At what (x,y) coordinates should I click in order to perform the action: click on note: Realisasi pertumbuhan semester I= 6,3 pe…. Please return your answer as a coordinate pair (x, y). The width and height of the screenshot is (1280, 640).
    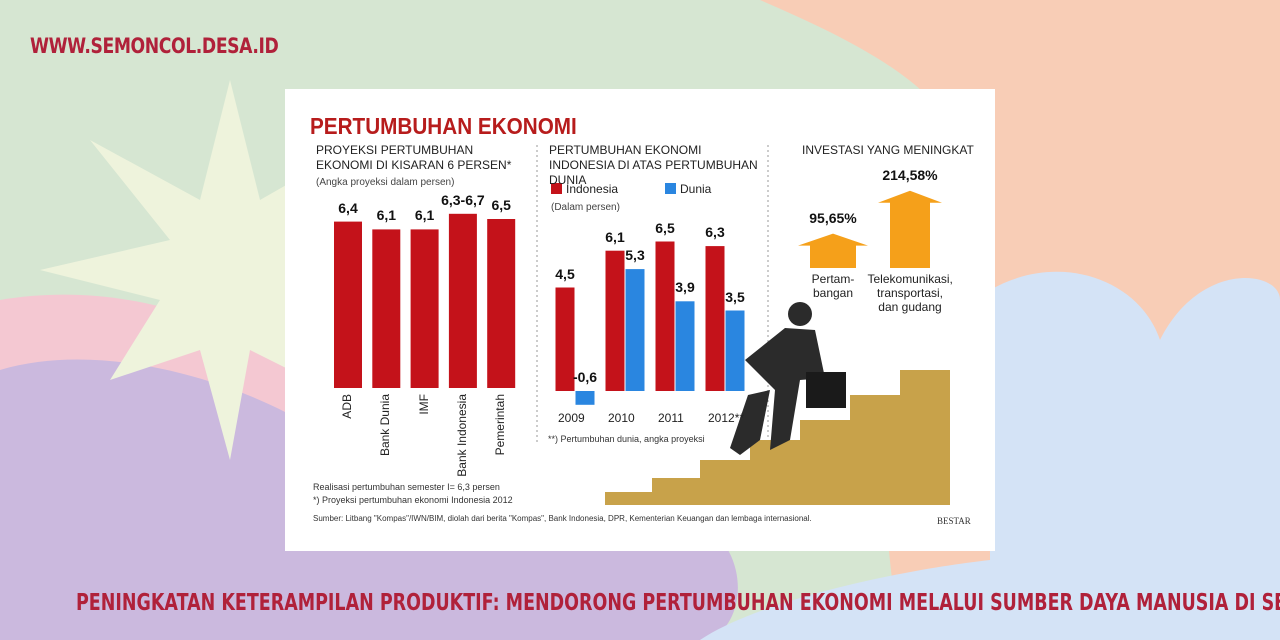
    Looking at the image, I should click on (406, 487).